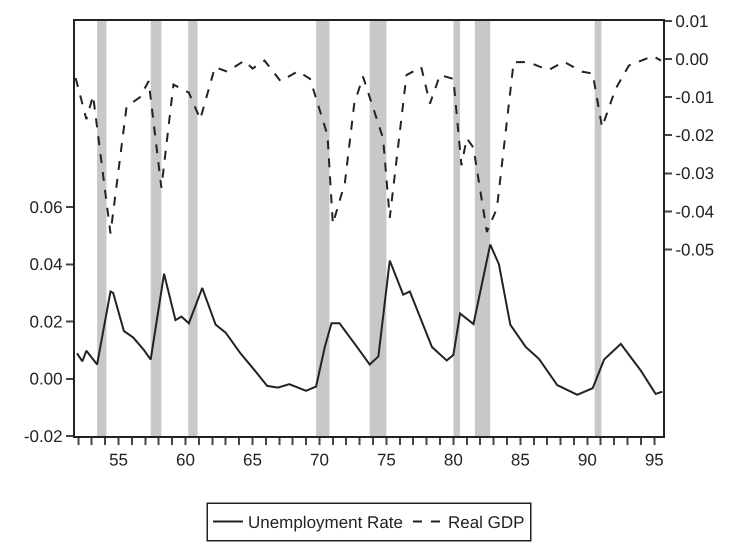  Describe the element at coordinates (386, 460) in the screenshot. I see `x-tick-label: 75` at that location.